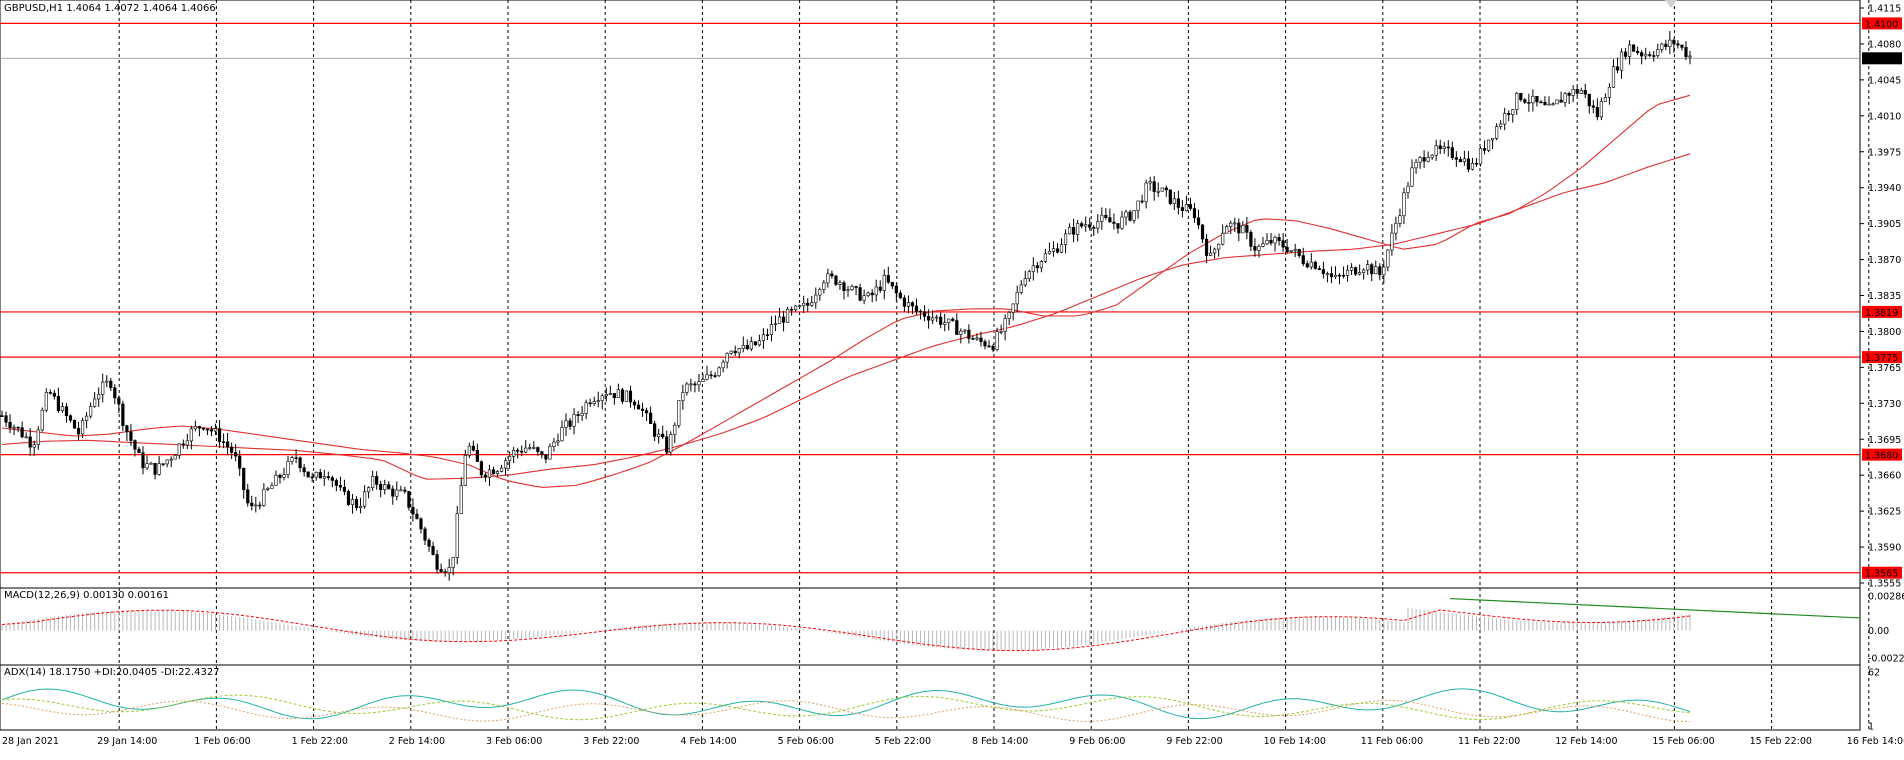 The height and width of the screenshot is (760, 1904). Describe the element at coordinates (1881, 358) in the screenshot. I see `level-price-label: 1.3775` at that location.